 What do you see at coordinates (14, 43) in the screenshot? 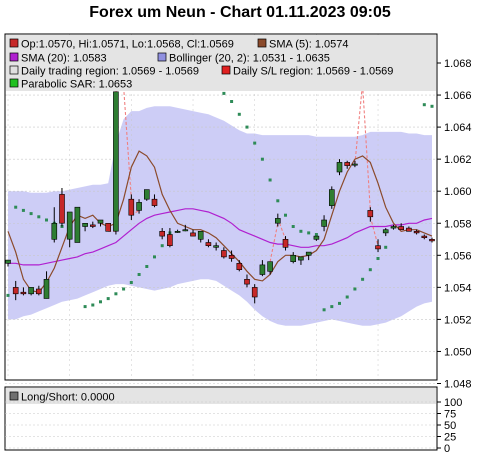
I see `legend-ohlc-swatch` at bounding box center [14, 43].